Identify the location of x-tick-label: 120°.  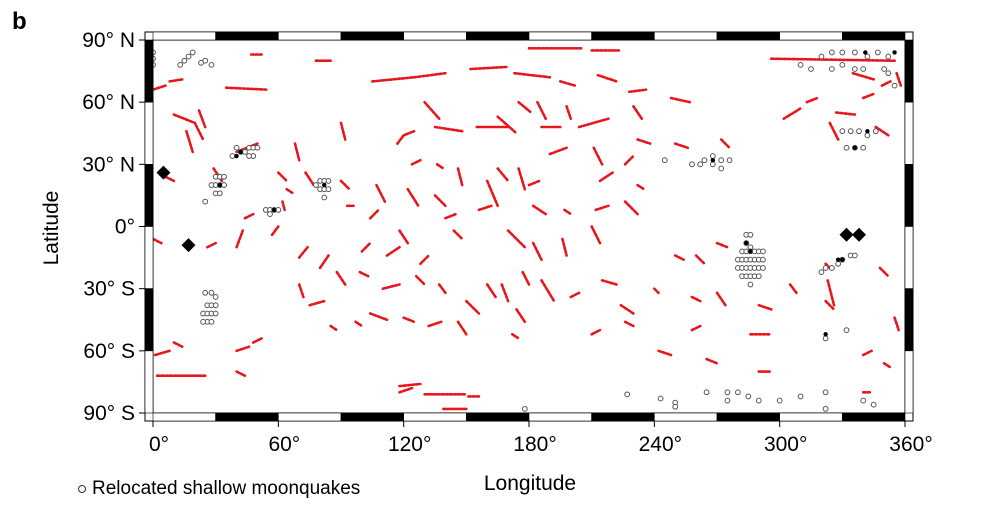
(409, 444).